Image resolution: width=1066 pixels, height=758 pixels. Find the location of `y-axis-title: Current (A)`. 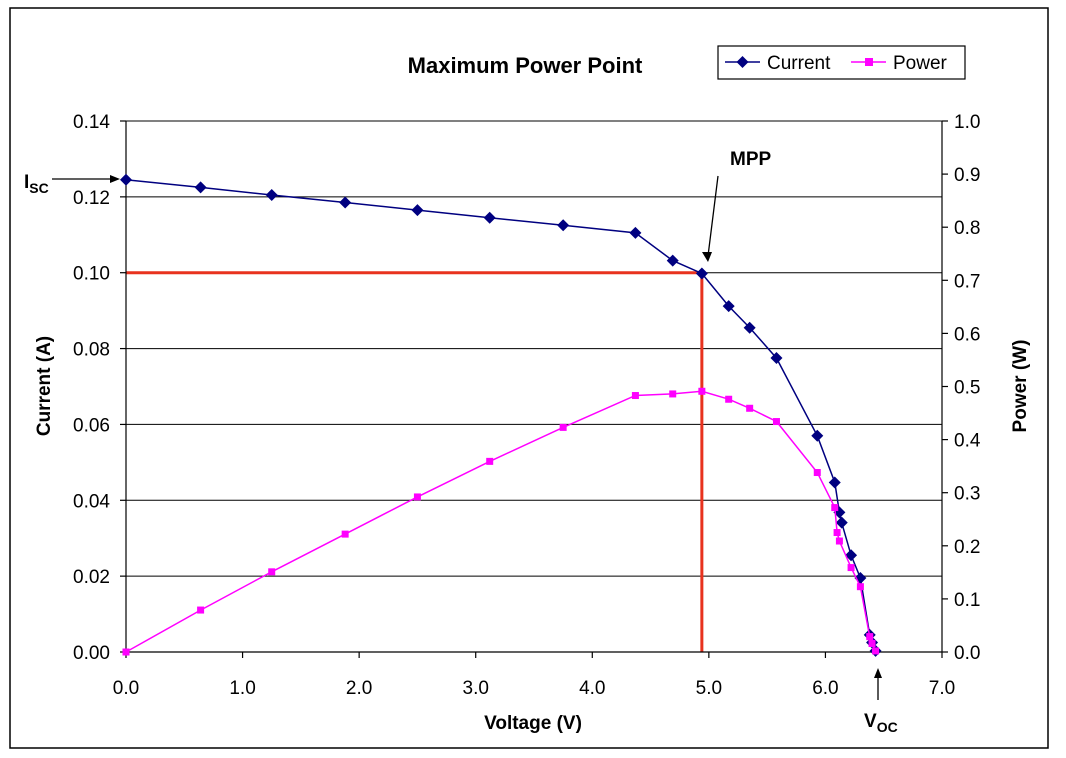

y-axis-title: Current (A) is located at coordinates (44, 386).